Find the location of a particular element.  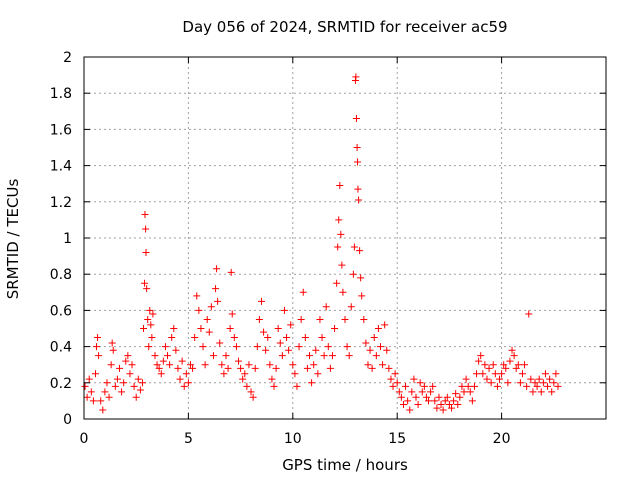

y-tick-label: 1.4 is located at coordinates (61, 167).